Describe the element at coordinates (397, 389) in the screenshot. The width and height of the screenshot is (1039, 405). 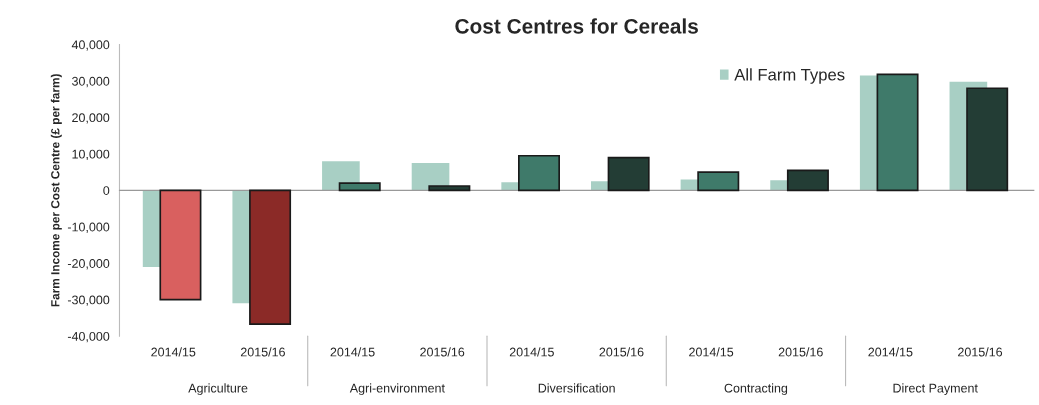
I see `text: Agri-environment` at that location.